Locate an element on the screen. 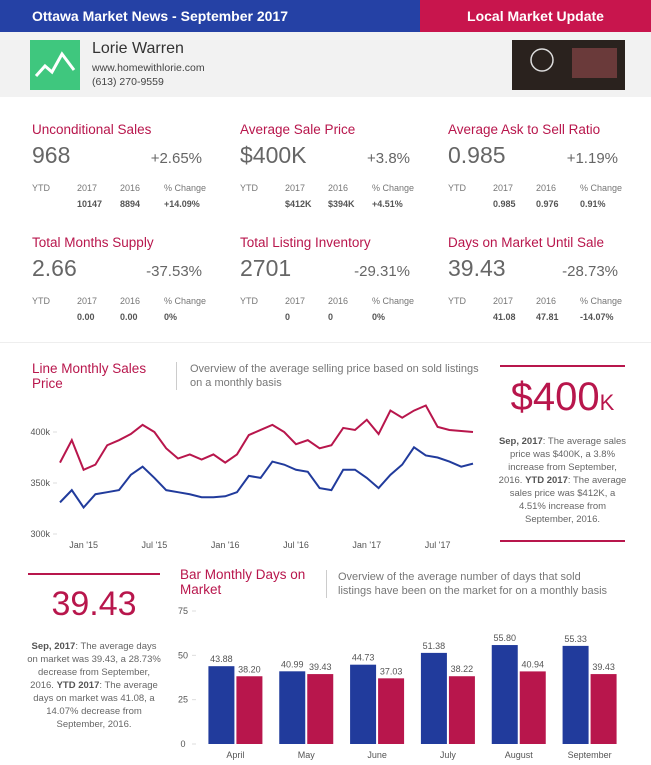 The width and height of the screenshot is (651, 765). agent-name: Lorie Warren is located at coordinates (138, 48).